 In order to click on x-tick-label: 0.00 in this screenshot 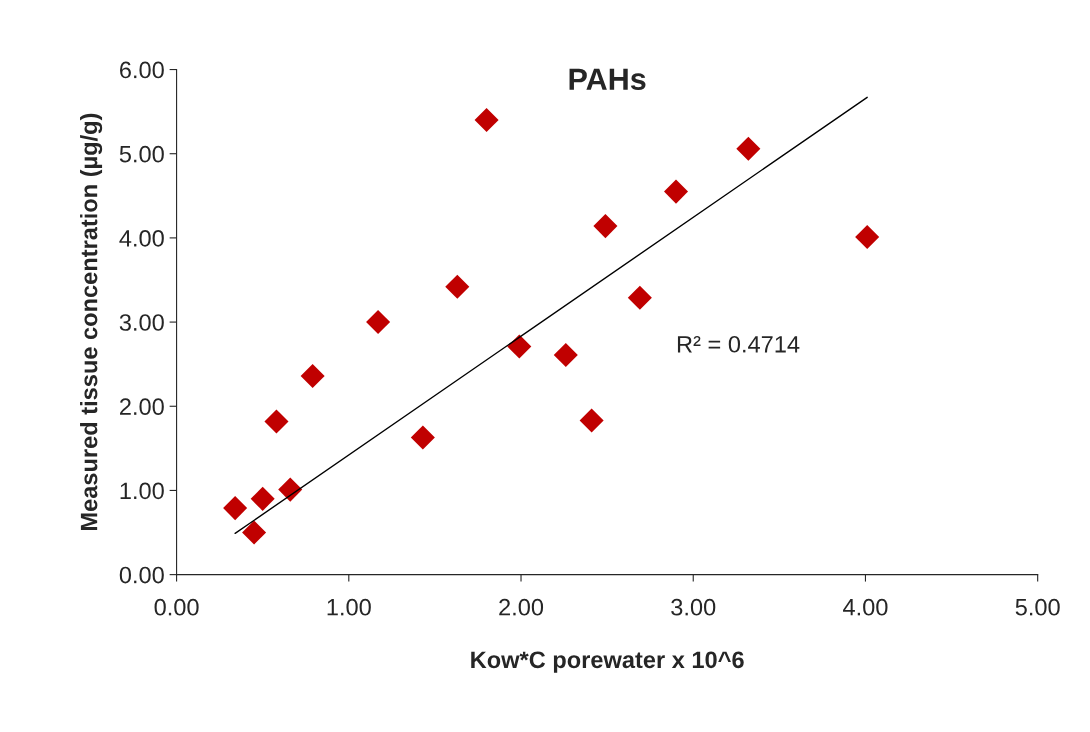, I will do `click(176, 607)`.